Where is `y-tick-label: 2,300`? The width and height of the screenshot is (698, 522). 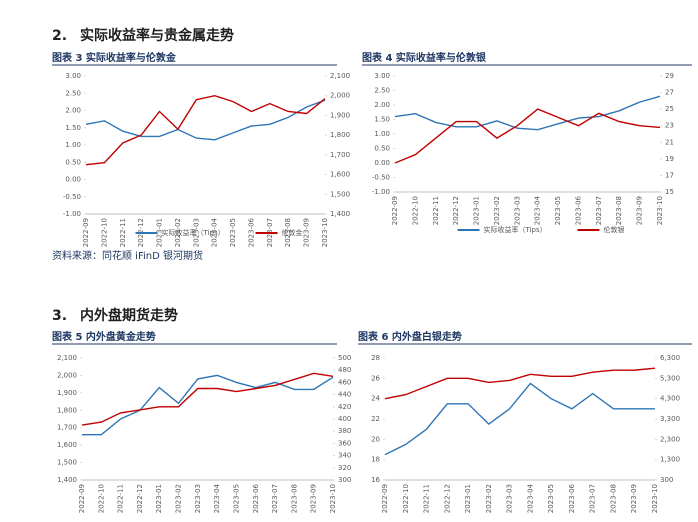
y-tick-label: 2,300 is located at coordinates (670, 439).